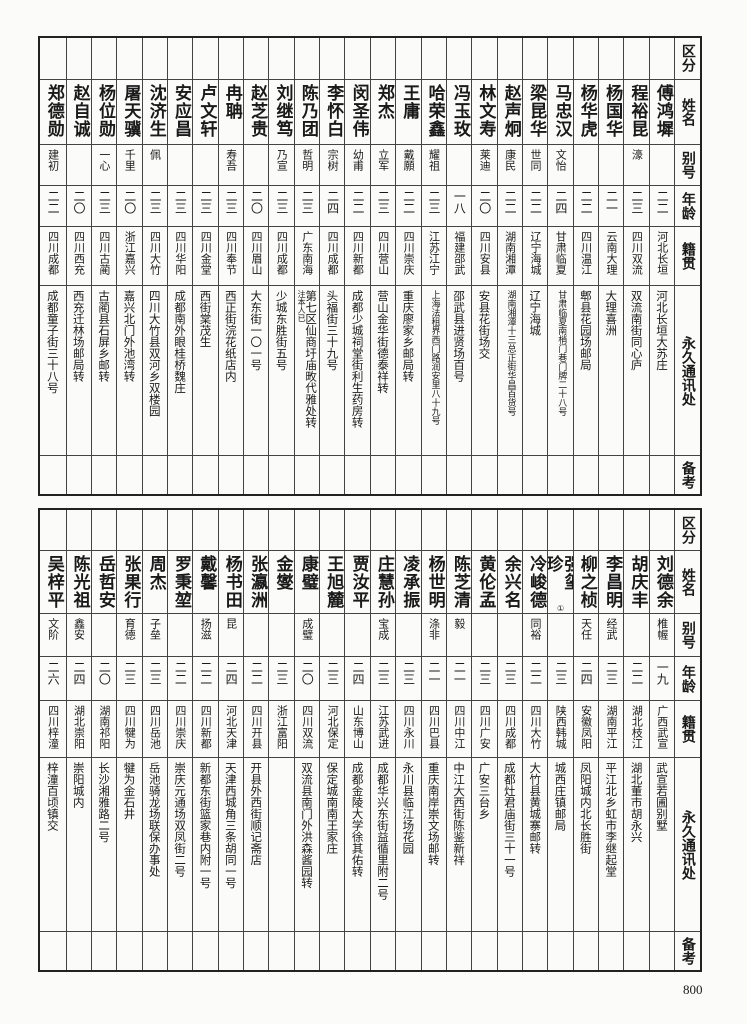 This screenshot has height=1024, width=747. What do you see at coordinates (484, 740) in the screenshot?
I see `person-column: 黄伦孟 二三 四川广安 广安三台乡` at bounding box center [484, 740].